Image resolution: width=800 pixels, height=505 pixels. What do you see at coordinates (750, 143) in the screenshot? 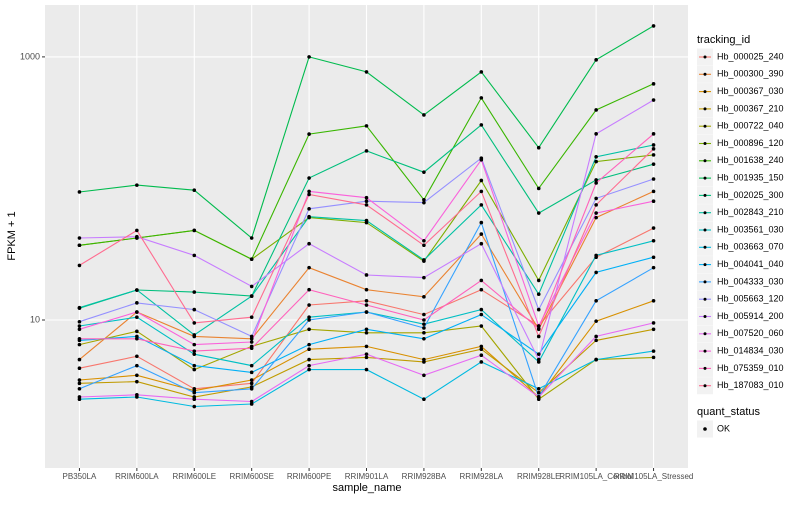
I see `legend-label: Hb_000896_120` at bounding box center [750, 143].